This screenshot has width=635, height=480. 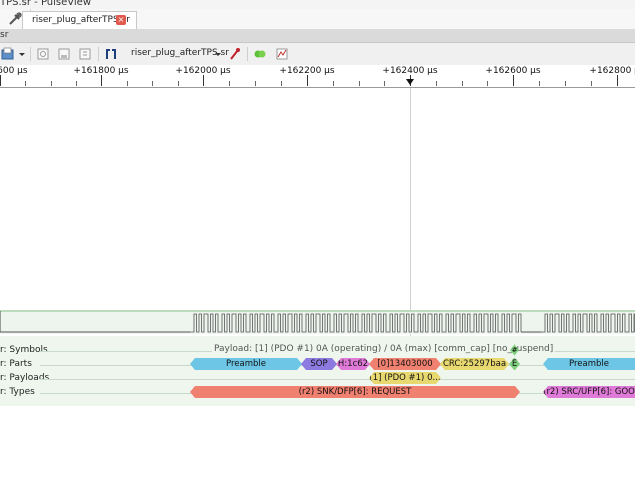 What do you see at coordinates (218, 54) in the screenshot?
I see `session-dropdown-icon` at bounding box center [218, 54].